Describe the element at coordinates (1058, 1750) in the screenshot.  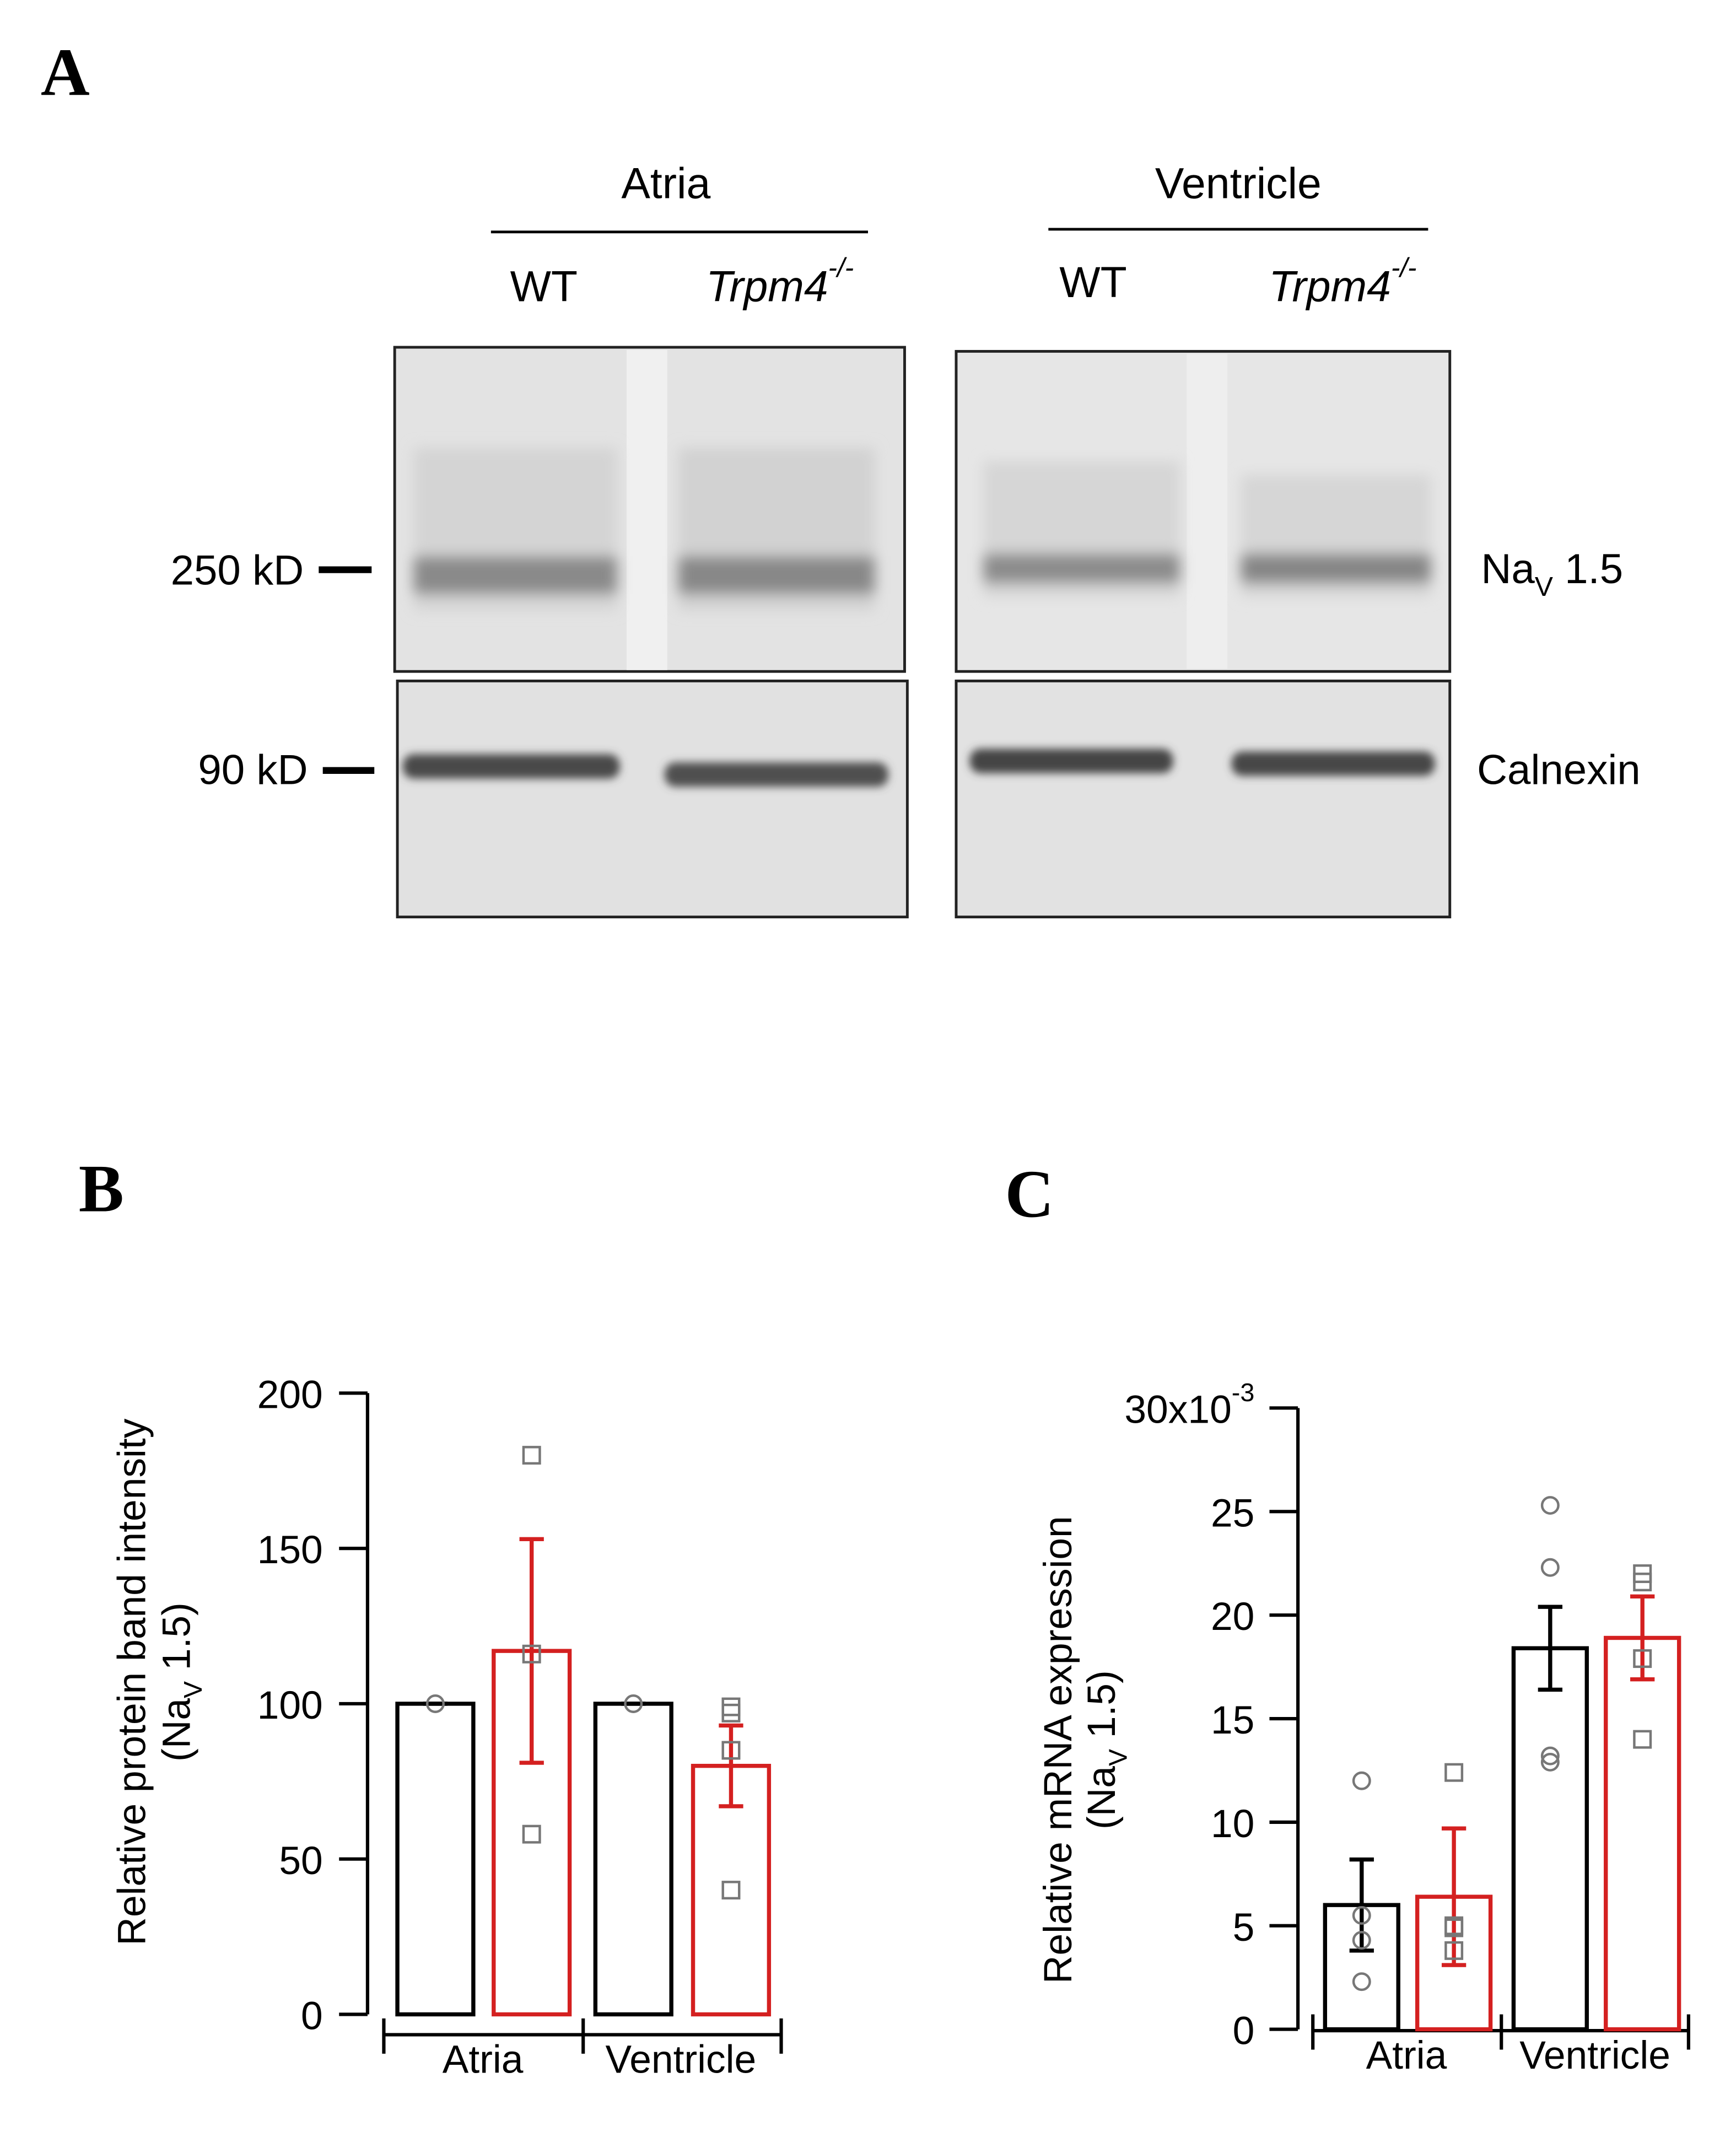
I see `y-axis-label: Relative mRNA expression` at that location.